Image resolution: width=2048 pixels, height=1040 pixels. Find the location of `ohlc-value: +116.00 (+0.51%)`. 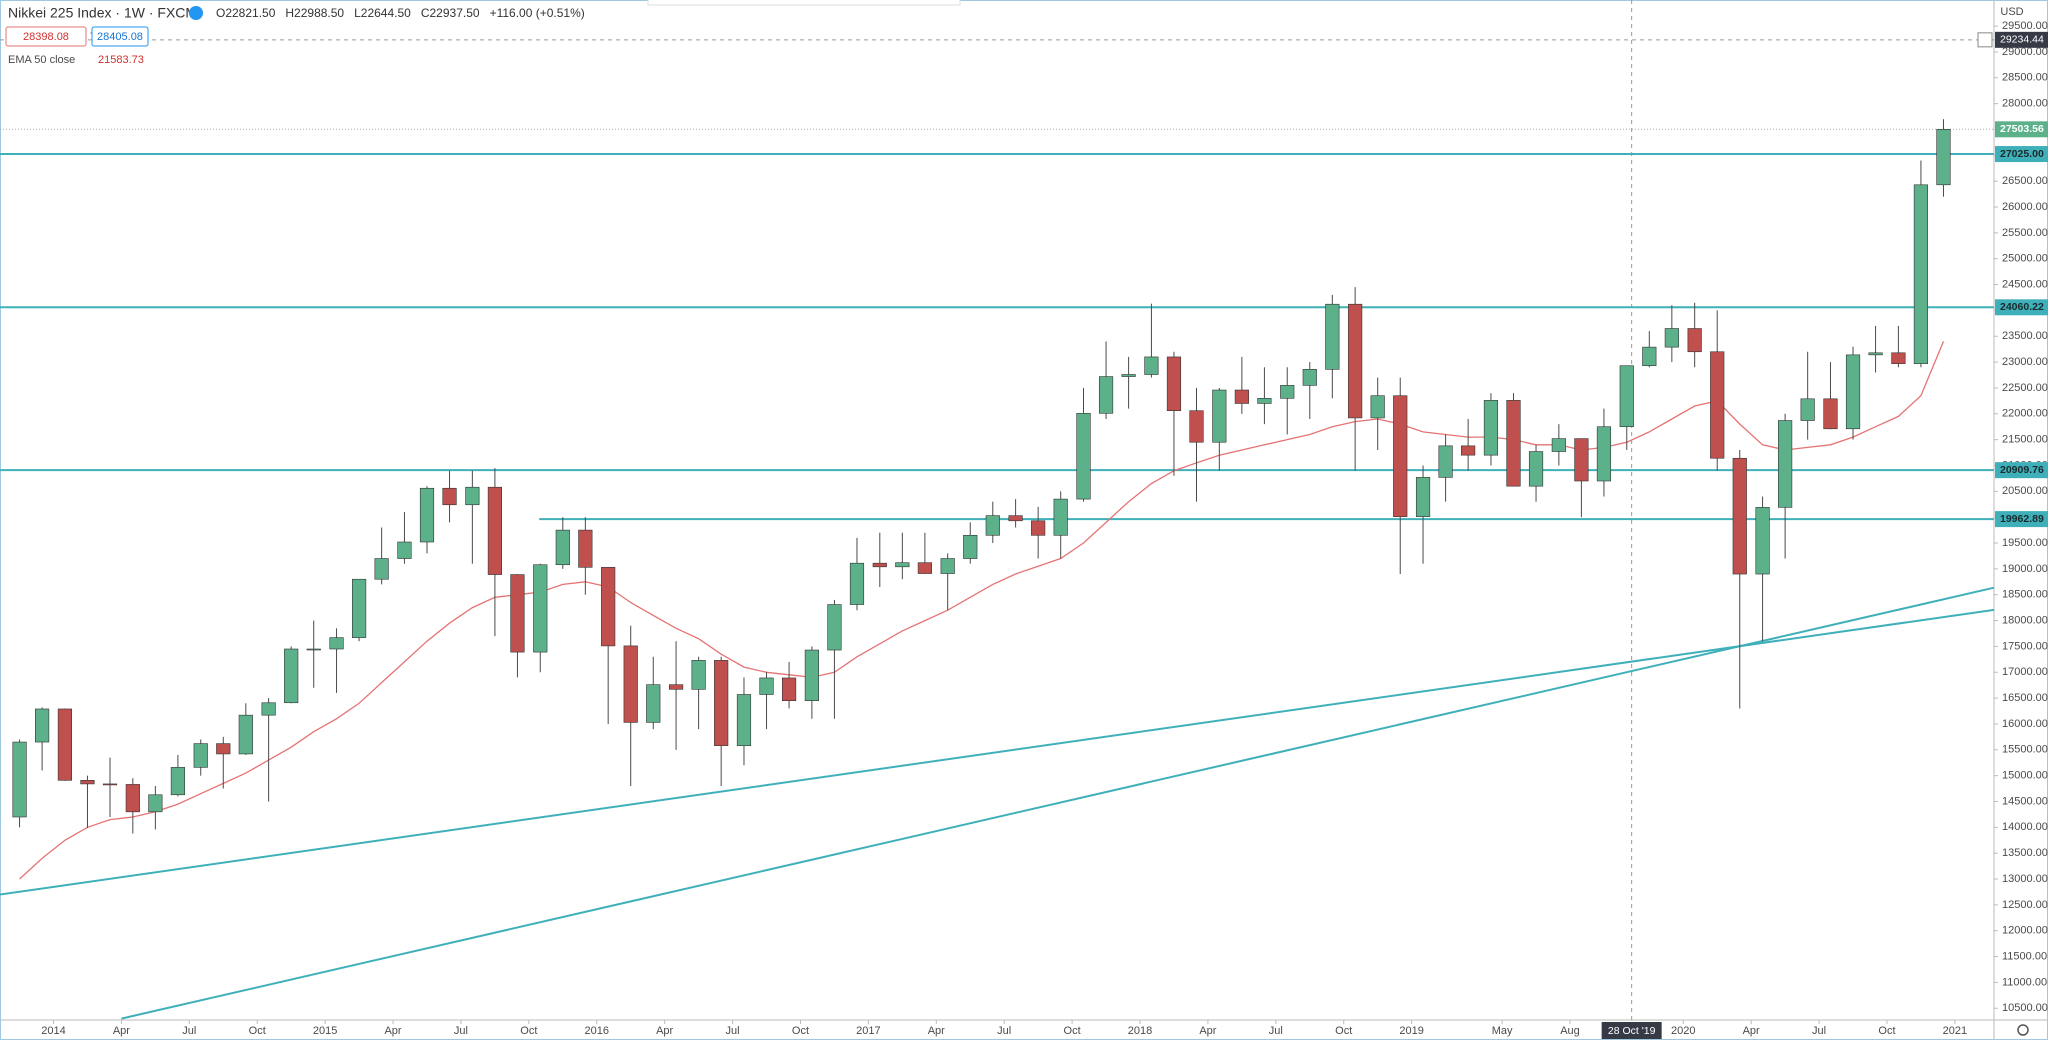

ohlc-value: +116.00 (+0.51%) is located at coordinates (537, 13).